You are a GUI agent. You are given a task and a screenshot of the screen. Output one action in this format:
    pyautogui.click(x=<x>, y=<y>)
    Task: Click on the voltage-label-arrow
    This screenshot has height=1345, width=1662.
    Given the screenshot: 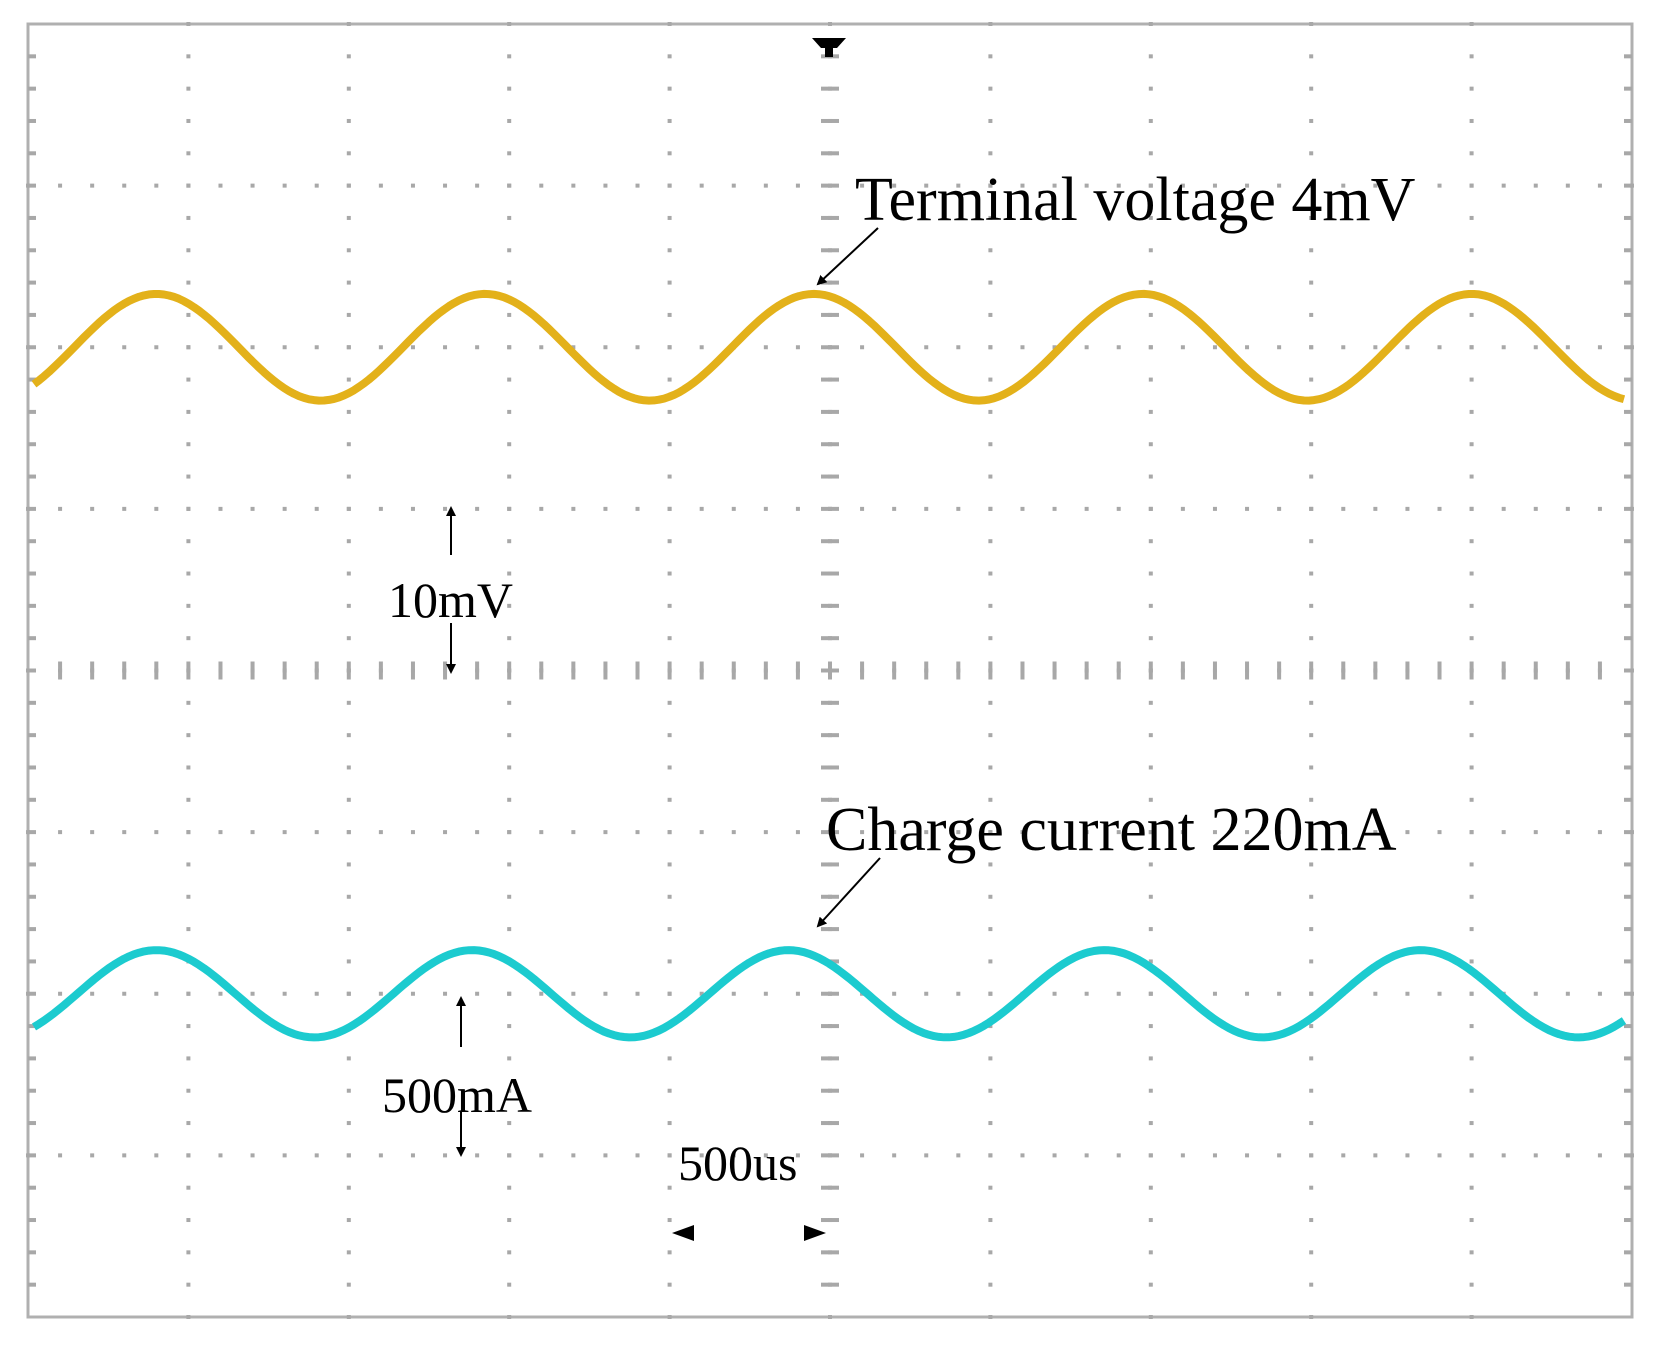 What is the action you would take?
    pyautogui.click(x=847, y=256)
    